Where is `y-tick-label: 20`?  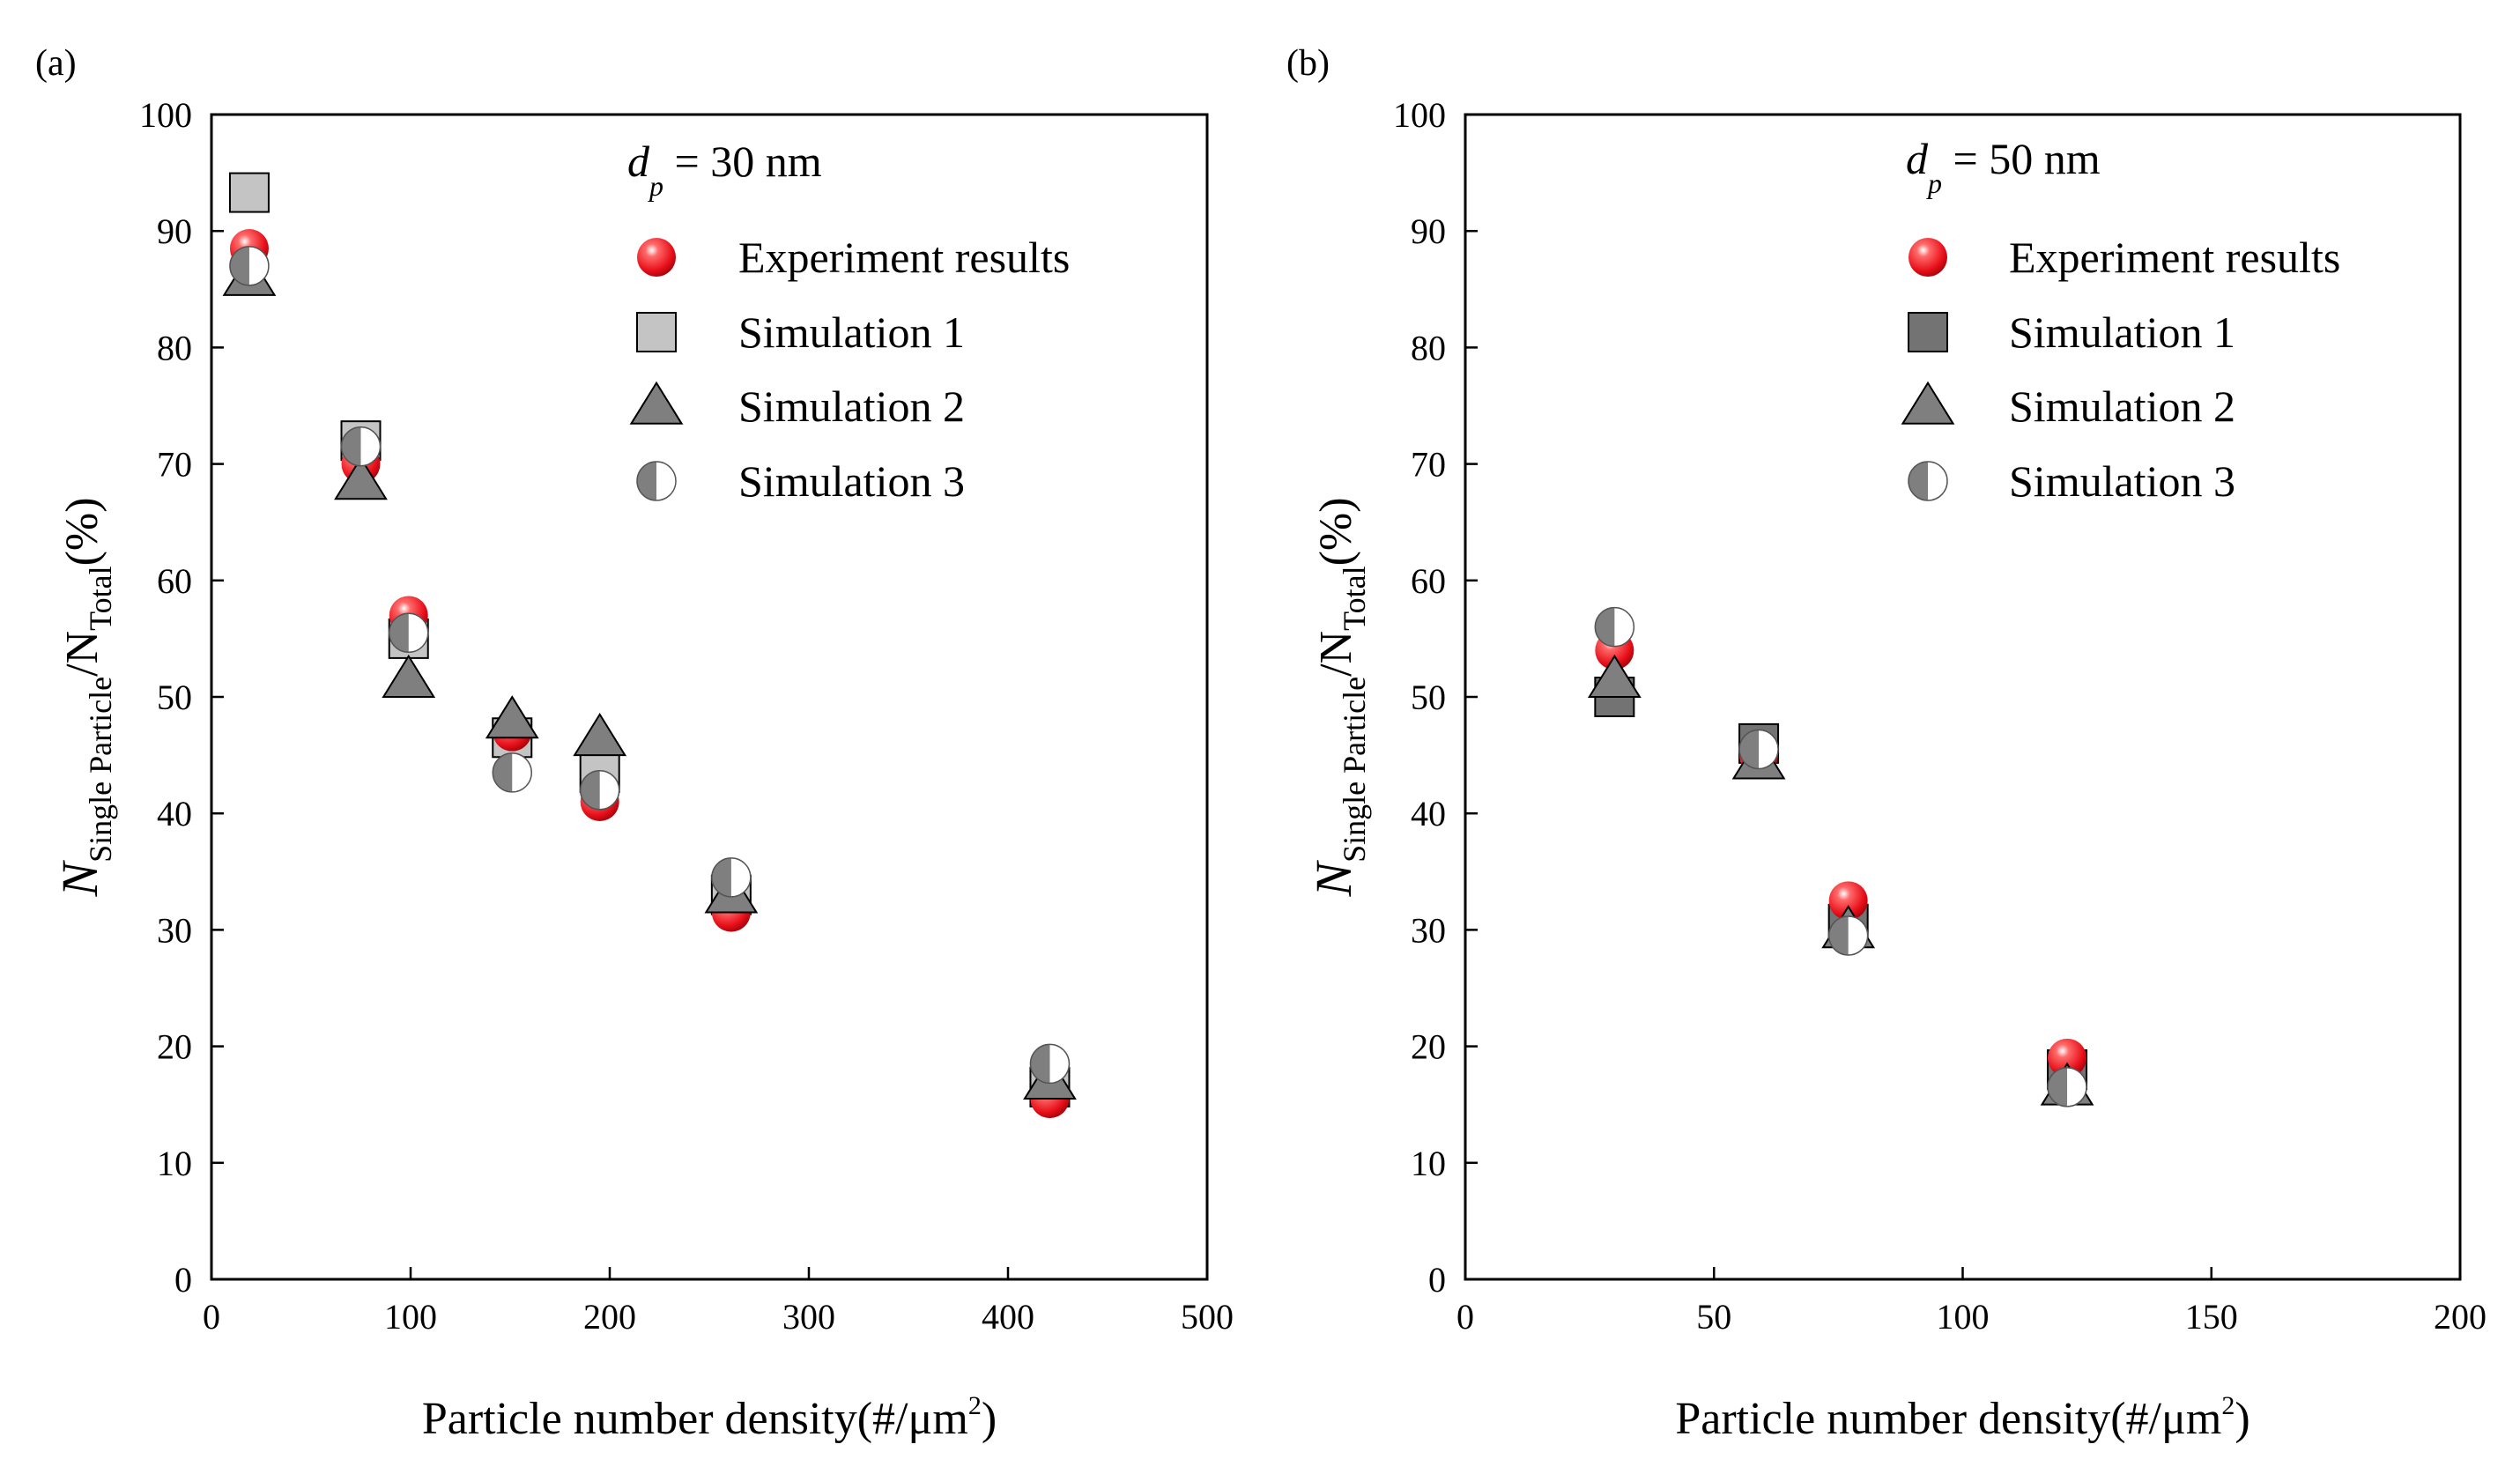 y-tick-label: 20 is located at coordinates (174, 1047).